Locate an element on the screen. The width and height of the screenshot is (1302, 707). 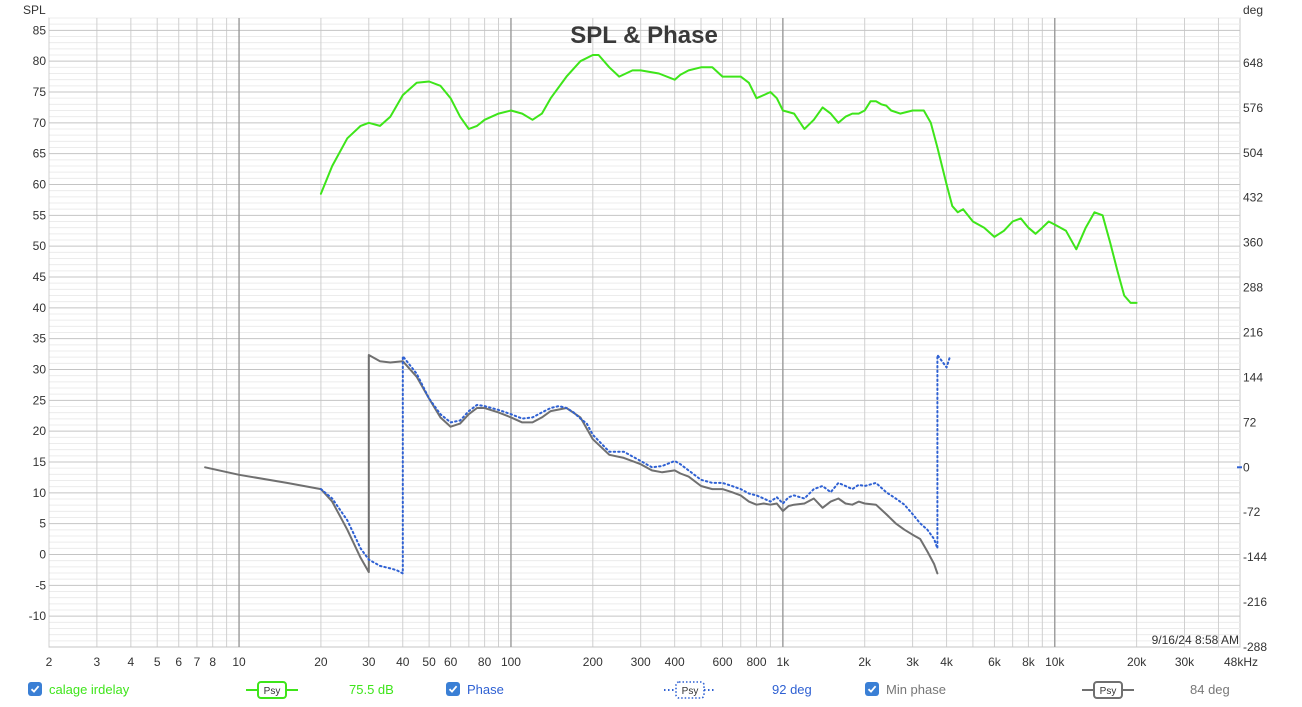
right-tick-label: -288 is located at coordinates (1255, 647).